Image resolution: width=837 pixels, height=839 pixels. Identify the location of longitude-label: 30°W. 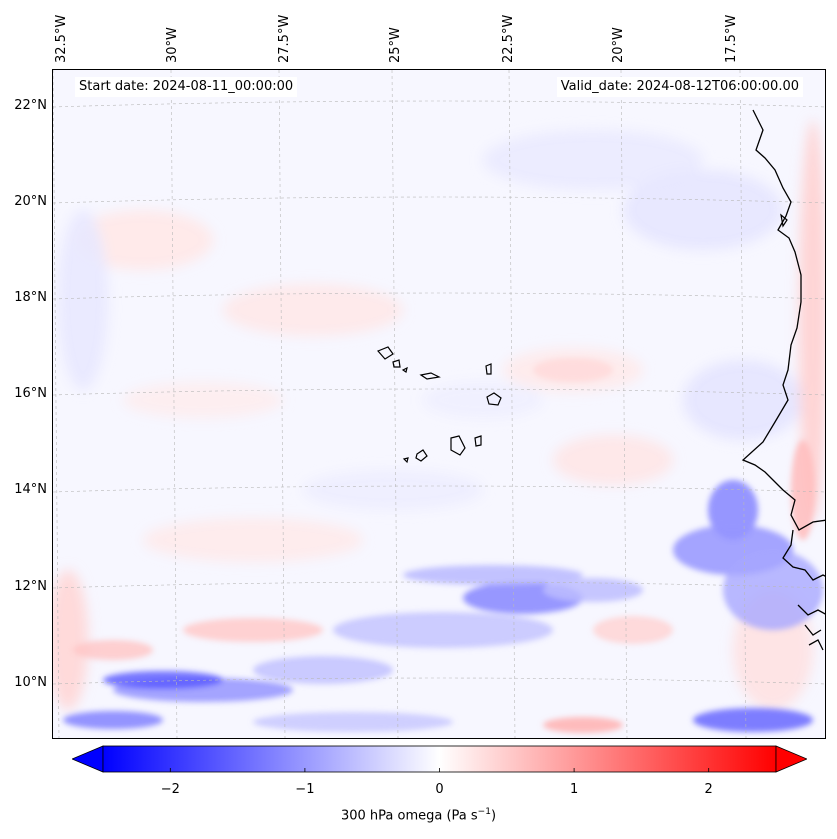
(172, 45).